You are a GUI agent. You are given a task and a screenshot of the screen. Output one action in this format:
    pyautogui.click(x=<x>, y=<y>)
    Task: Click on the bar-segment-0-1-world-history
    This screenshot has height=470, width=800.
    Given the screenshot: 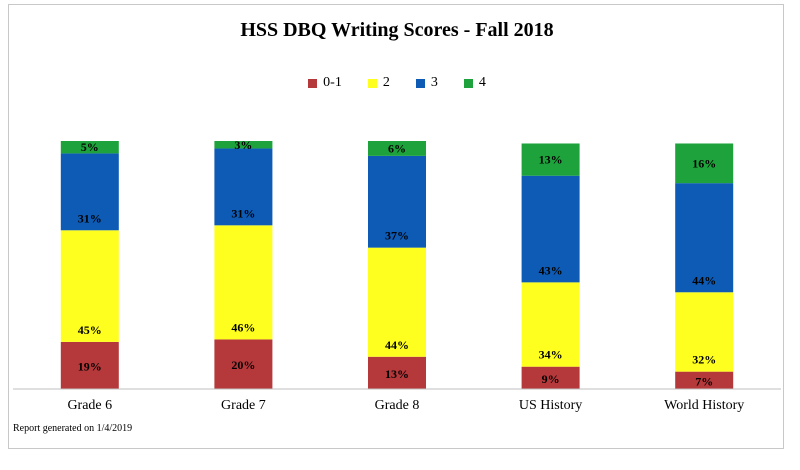 What is the action you would take?
    pyautogui.click(x=704, y=380)
    